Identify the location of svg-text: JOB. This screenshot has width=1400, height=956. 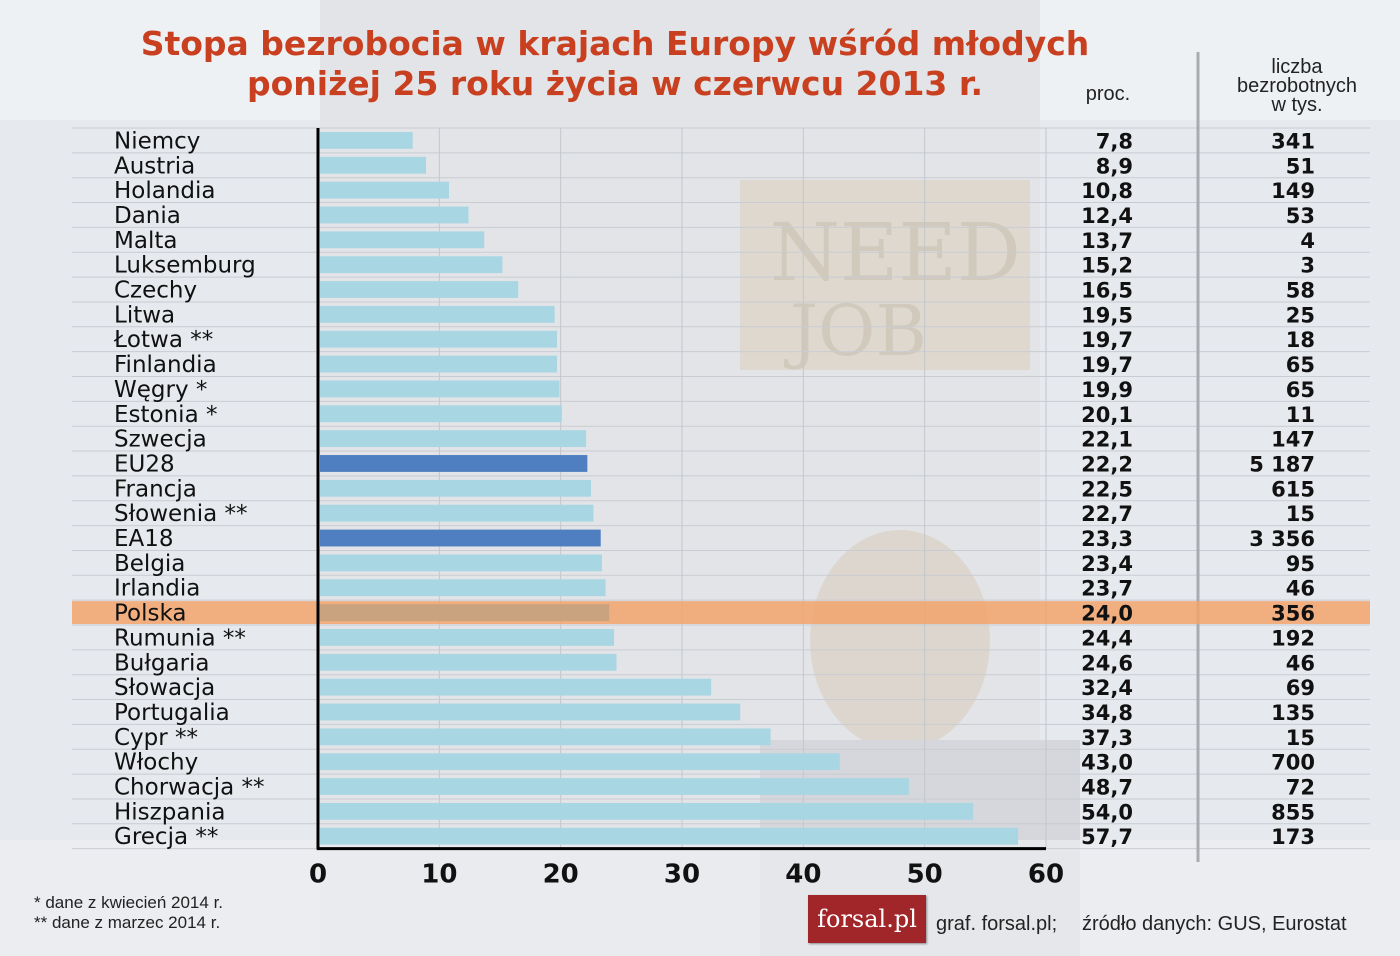
(855, 331).